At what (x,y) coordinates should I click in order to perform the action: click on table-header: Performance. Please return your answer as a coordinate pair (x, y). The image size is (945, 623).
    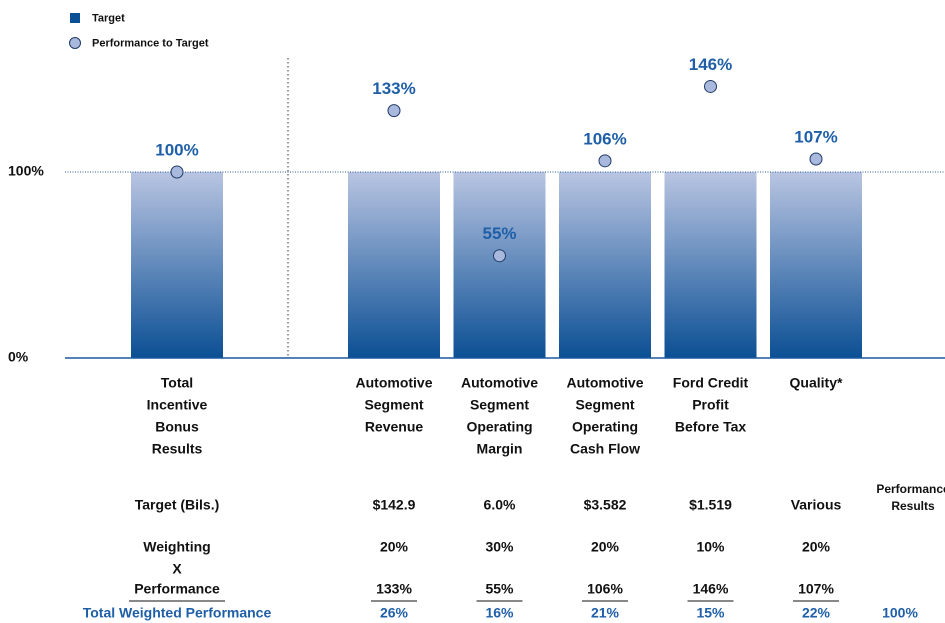
    Looking at the image, I should click on (910, 489).